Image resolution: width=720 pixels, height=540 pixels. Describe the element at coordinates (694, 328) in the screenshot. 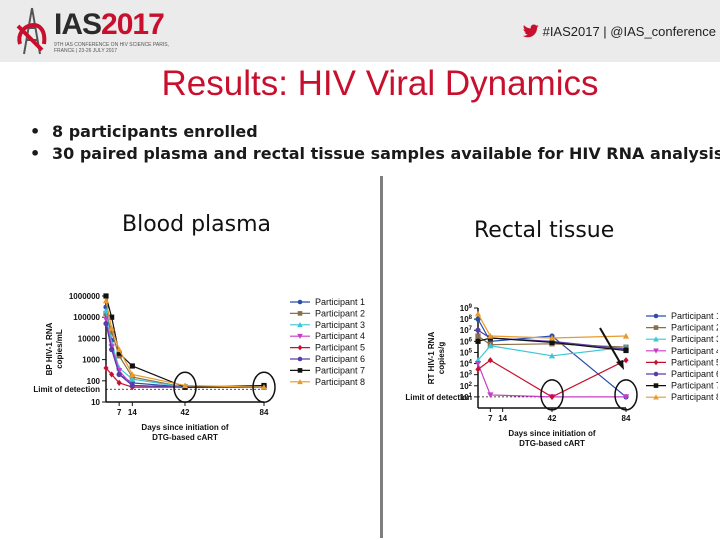

I see `legend-label: Participant 2` at that location.